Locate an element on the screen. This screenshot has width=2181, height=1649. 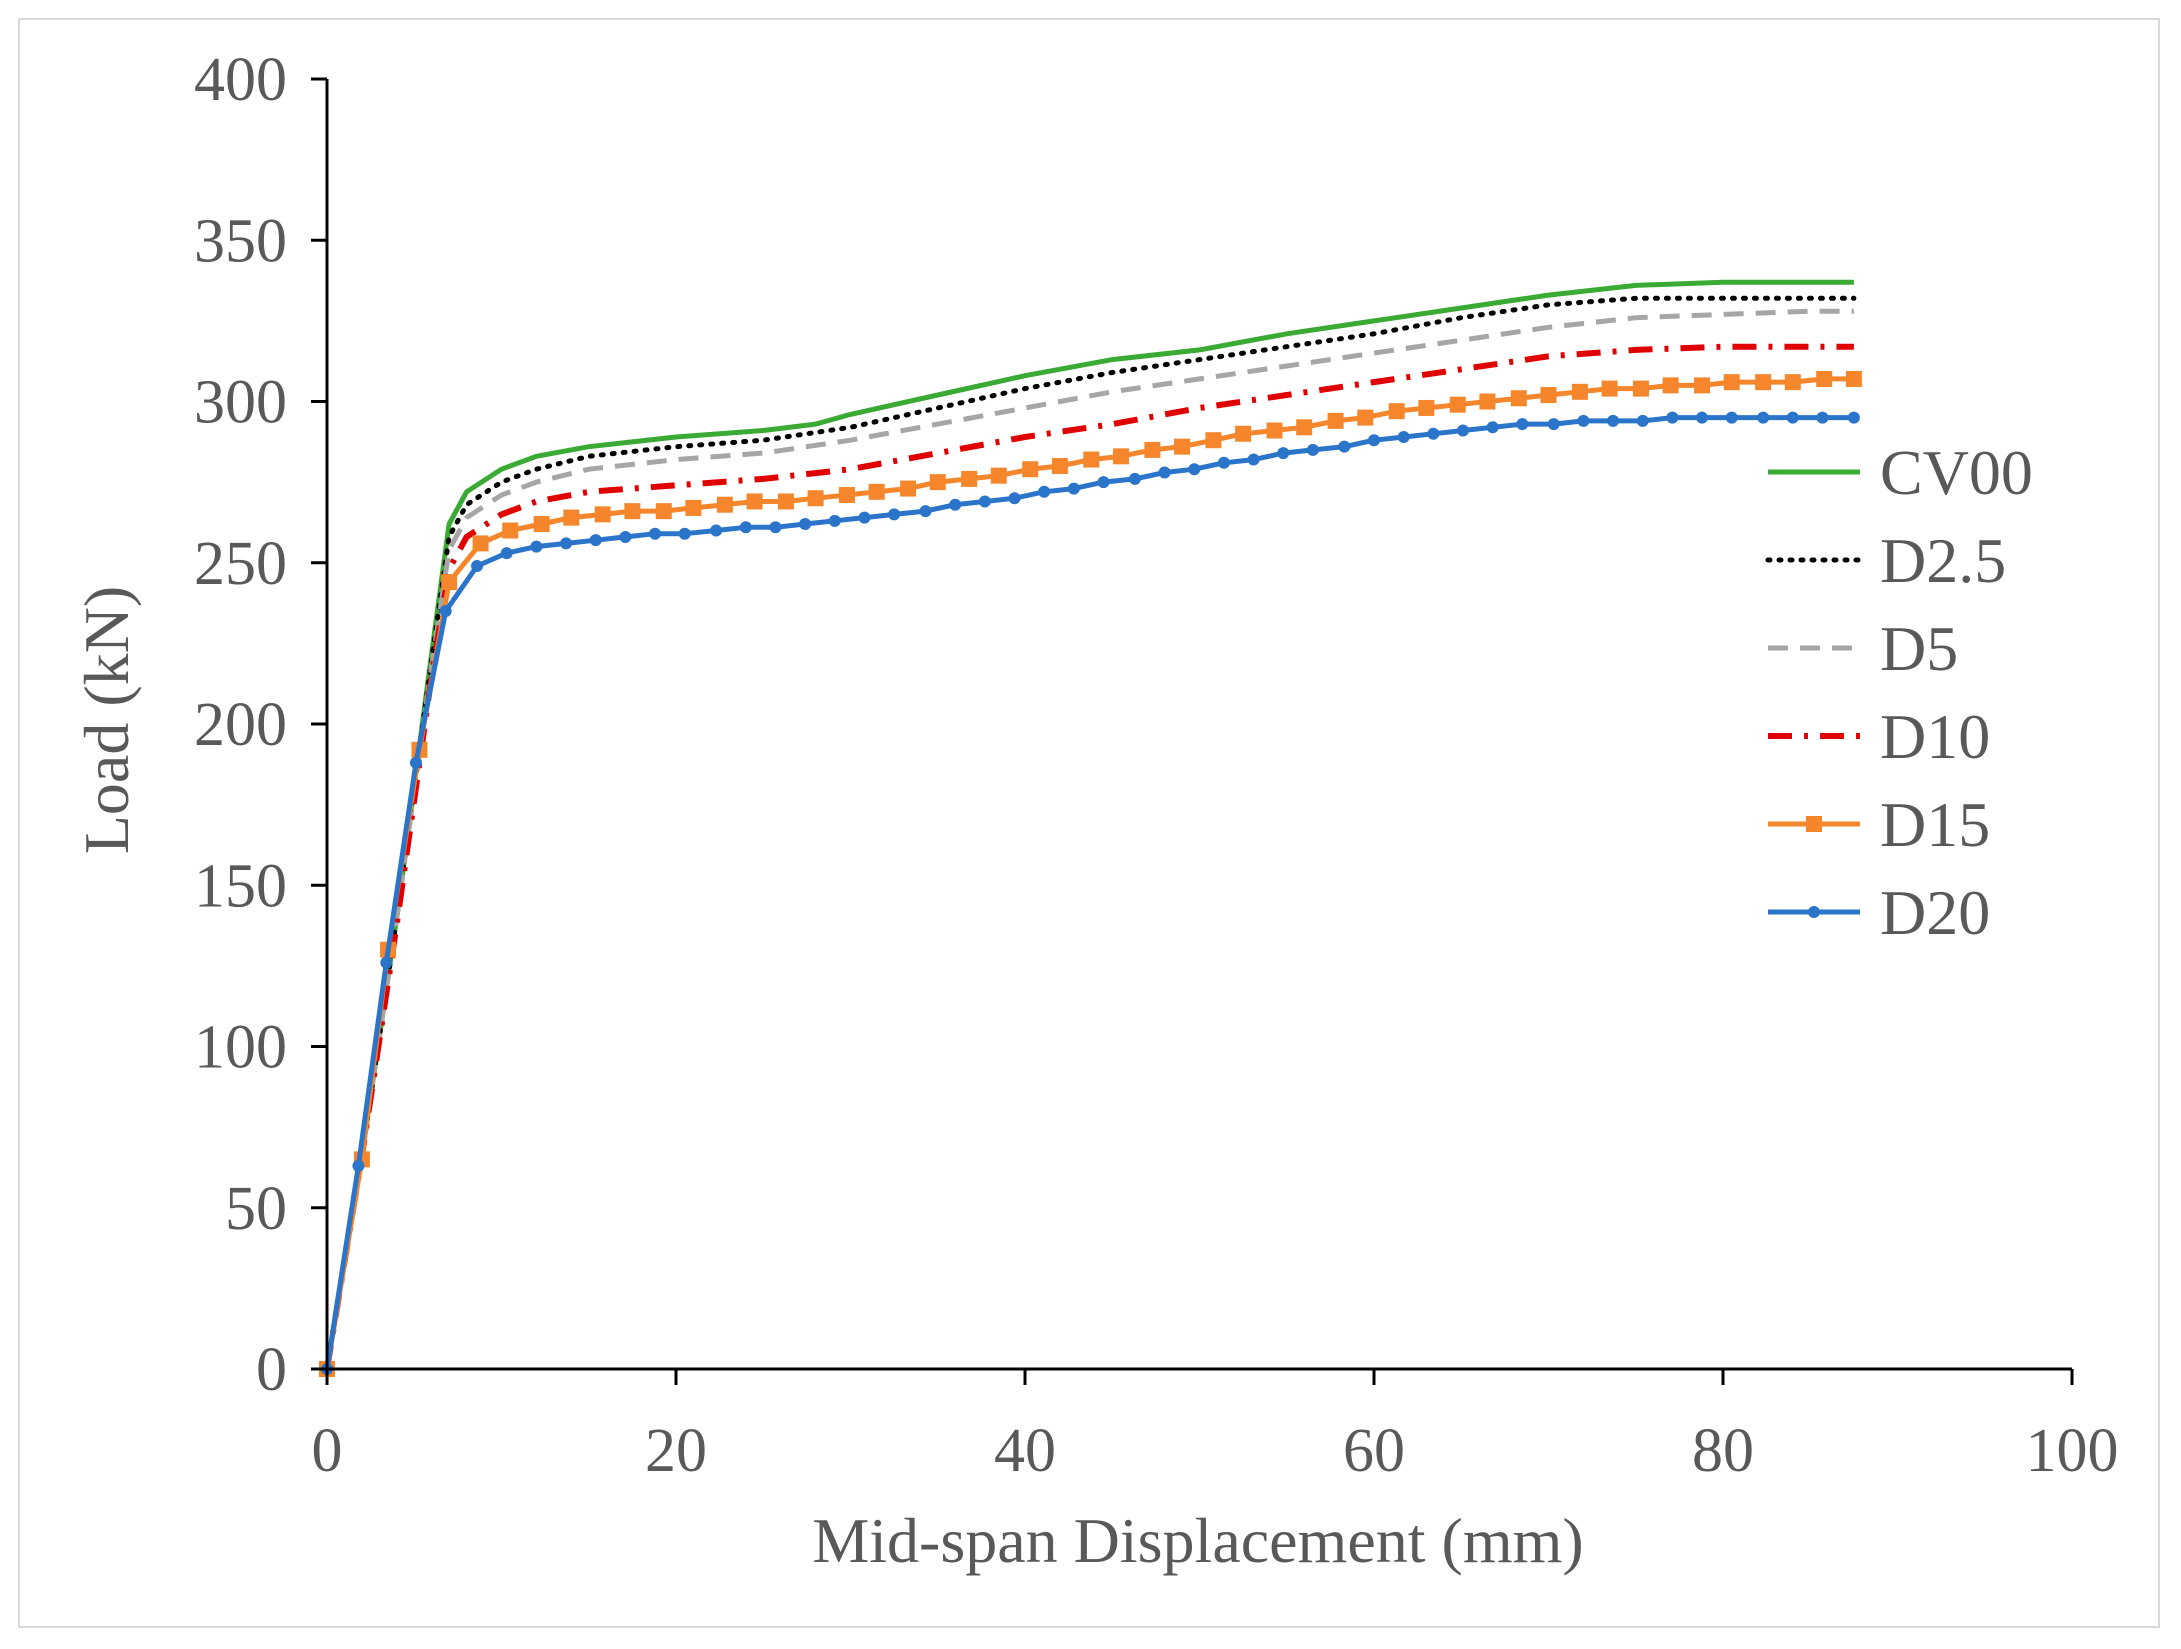
y-tick-label: 50 is located at coordinates (256, 1209).